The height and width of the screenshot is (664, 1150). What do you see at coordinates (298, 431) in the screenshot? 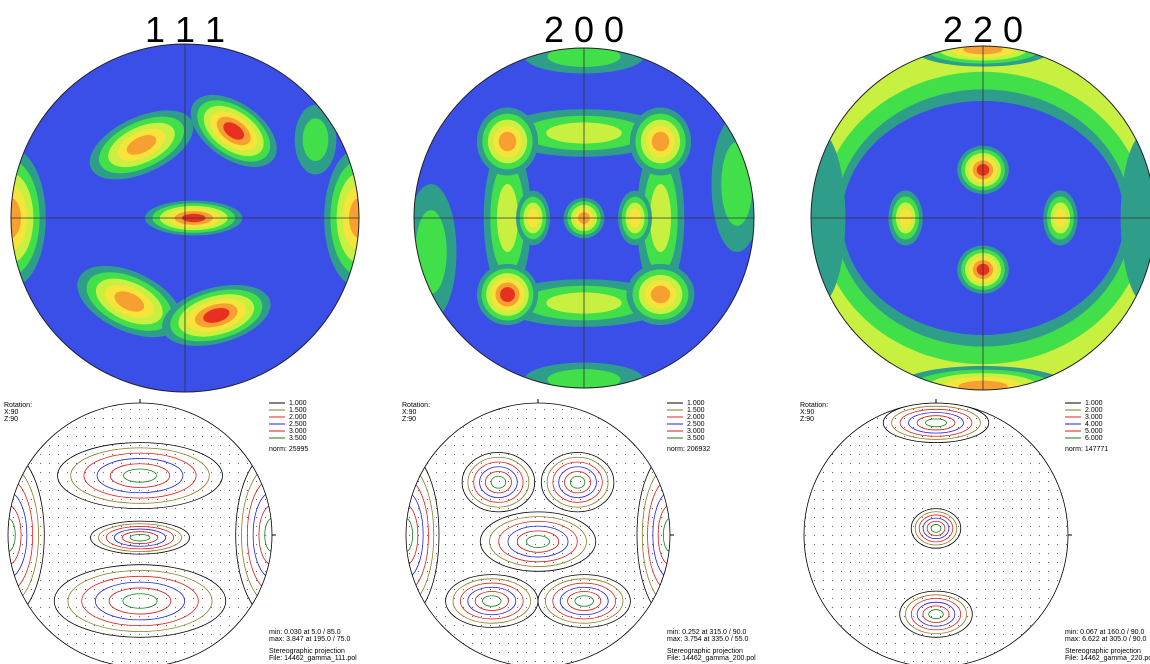
I see `legend-label: 3.000` at bounding box center [298, 431].